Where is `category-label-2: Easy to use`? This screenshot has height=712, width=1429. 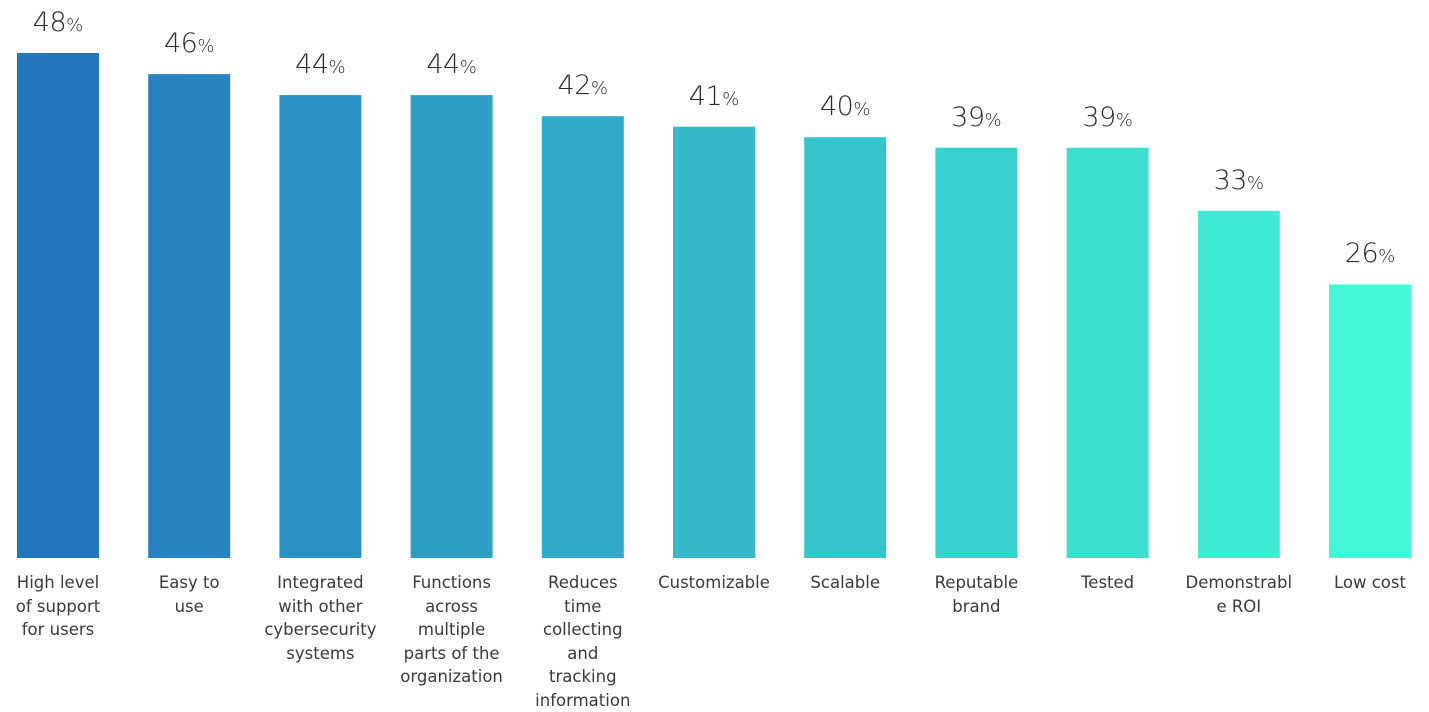
category-label-2: Easy to use is located at coordinates (189, 594).